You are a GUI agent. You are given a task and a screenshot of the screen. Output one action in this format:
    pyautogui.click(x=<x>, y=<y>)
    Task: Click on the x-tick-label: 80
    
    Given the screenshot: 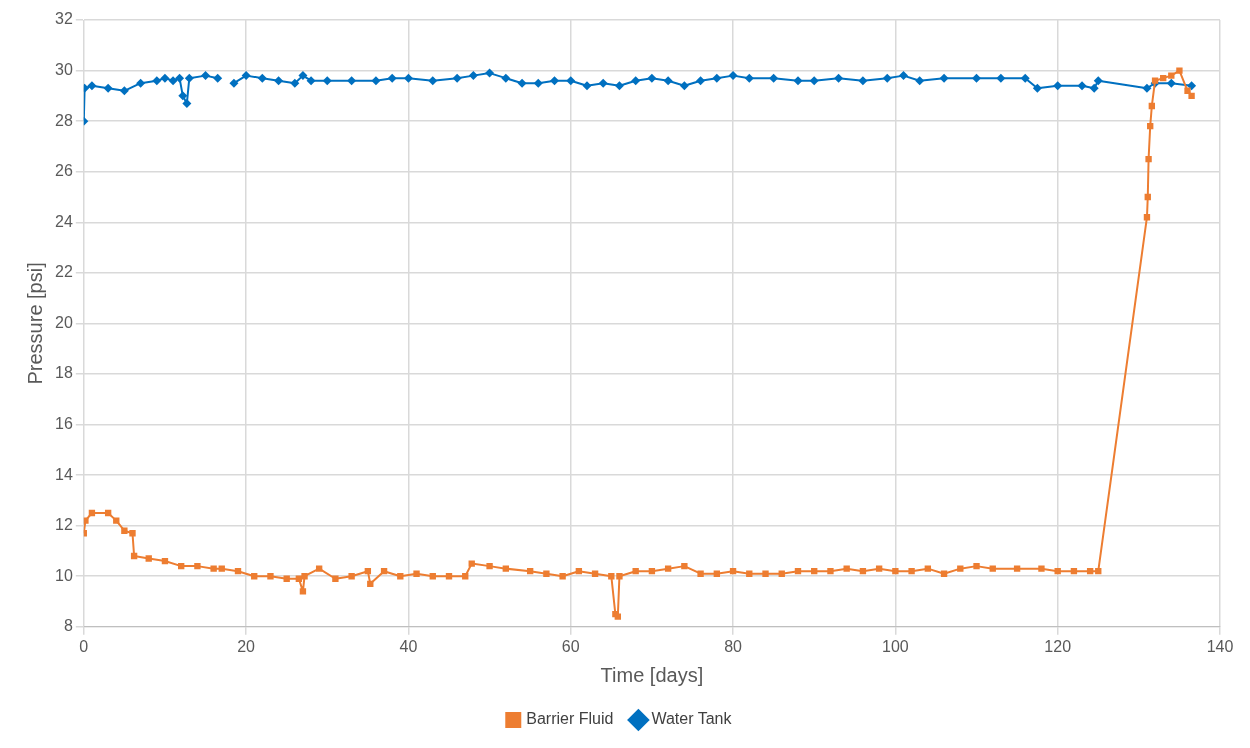 What is the action you would take?
    pyautogui.click(x=733, y=646)
    